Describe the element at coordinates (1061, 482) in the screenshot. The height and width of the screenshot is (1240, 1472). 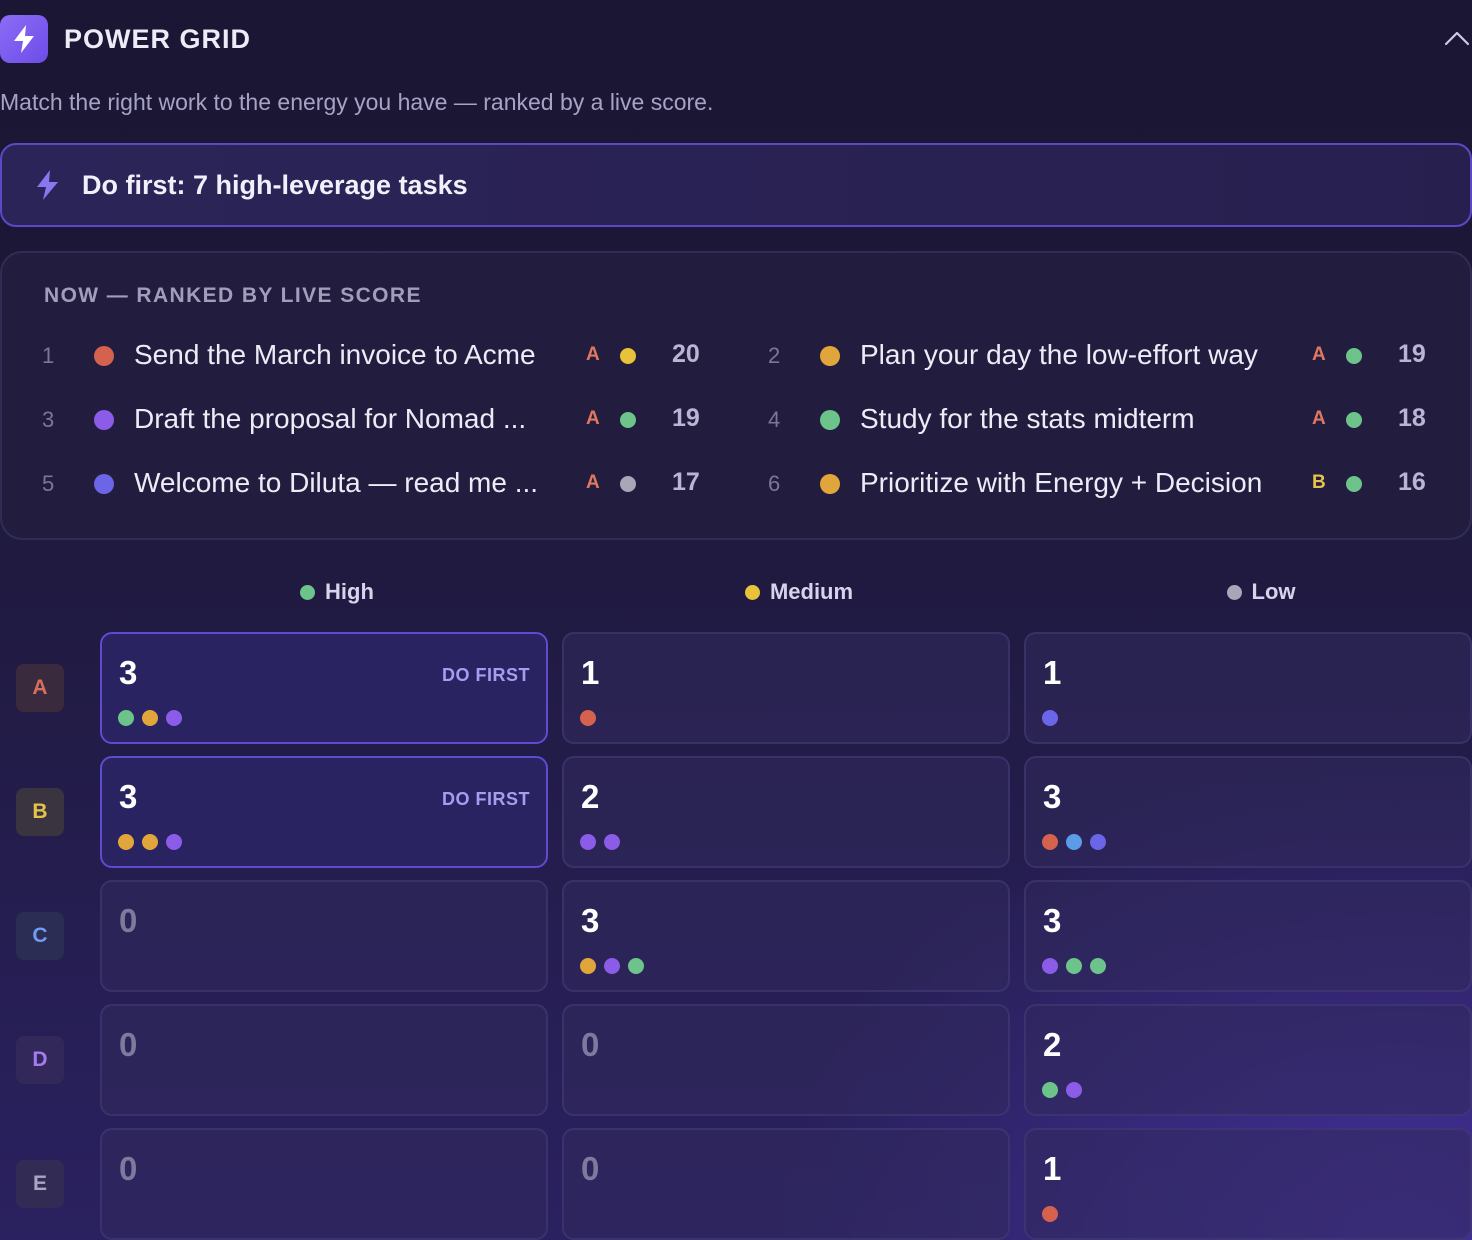
I see `task-name: Prioritize with Energy + Decision` at that location.